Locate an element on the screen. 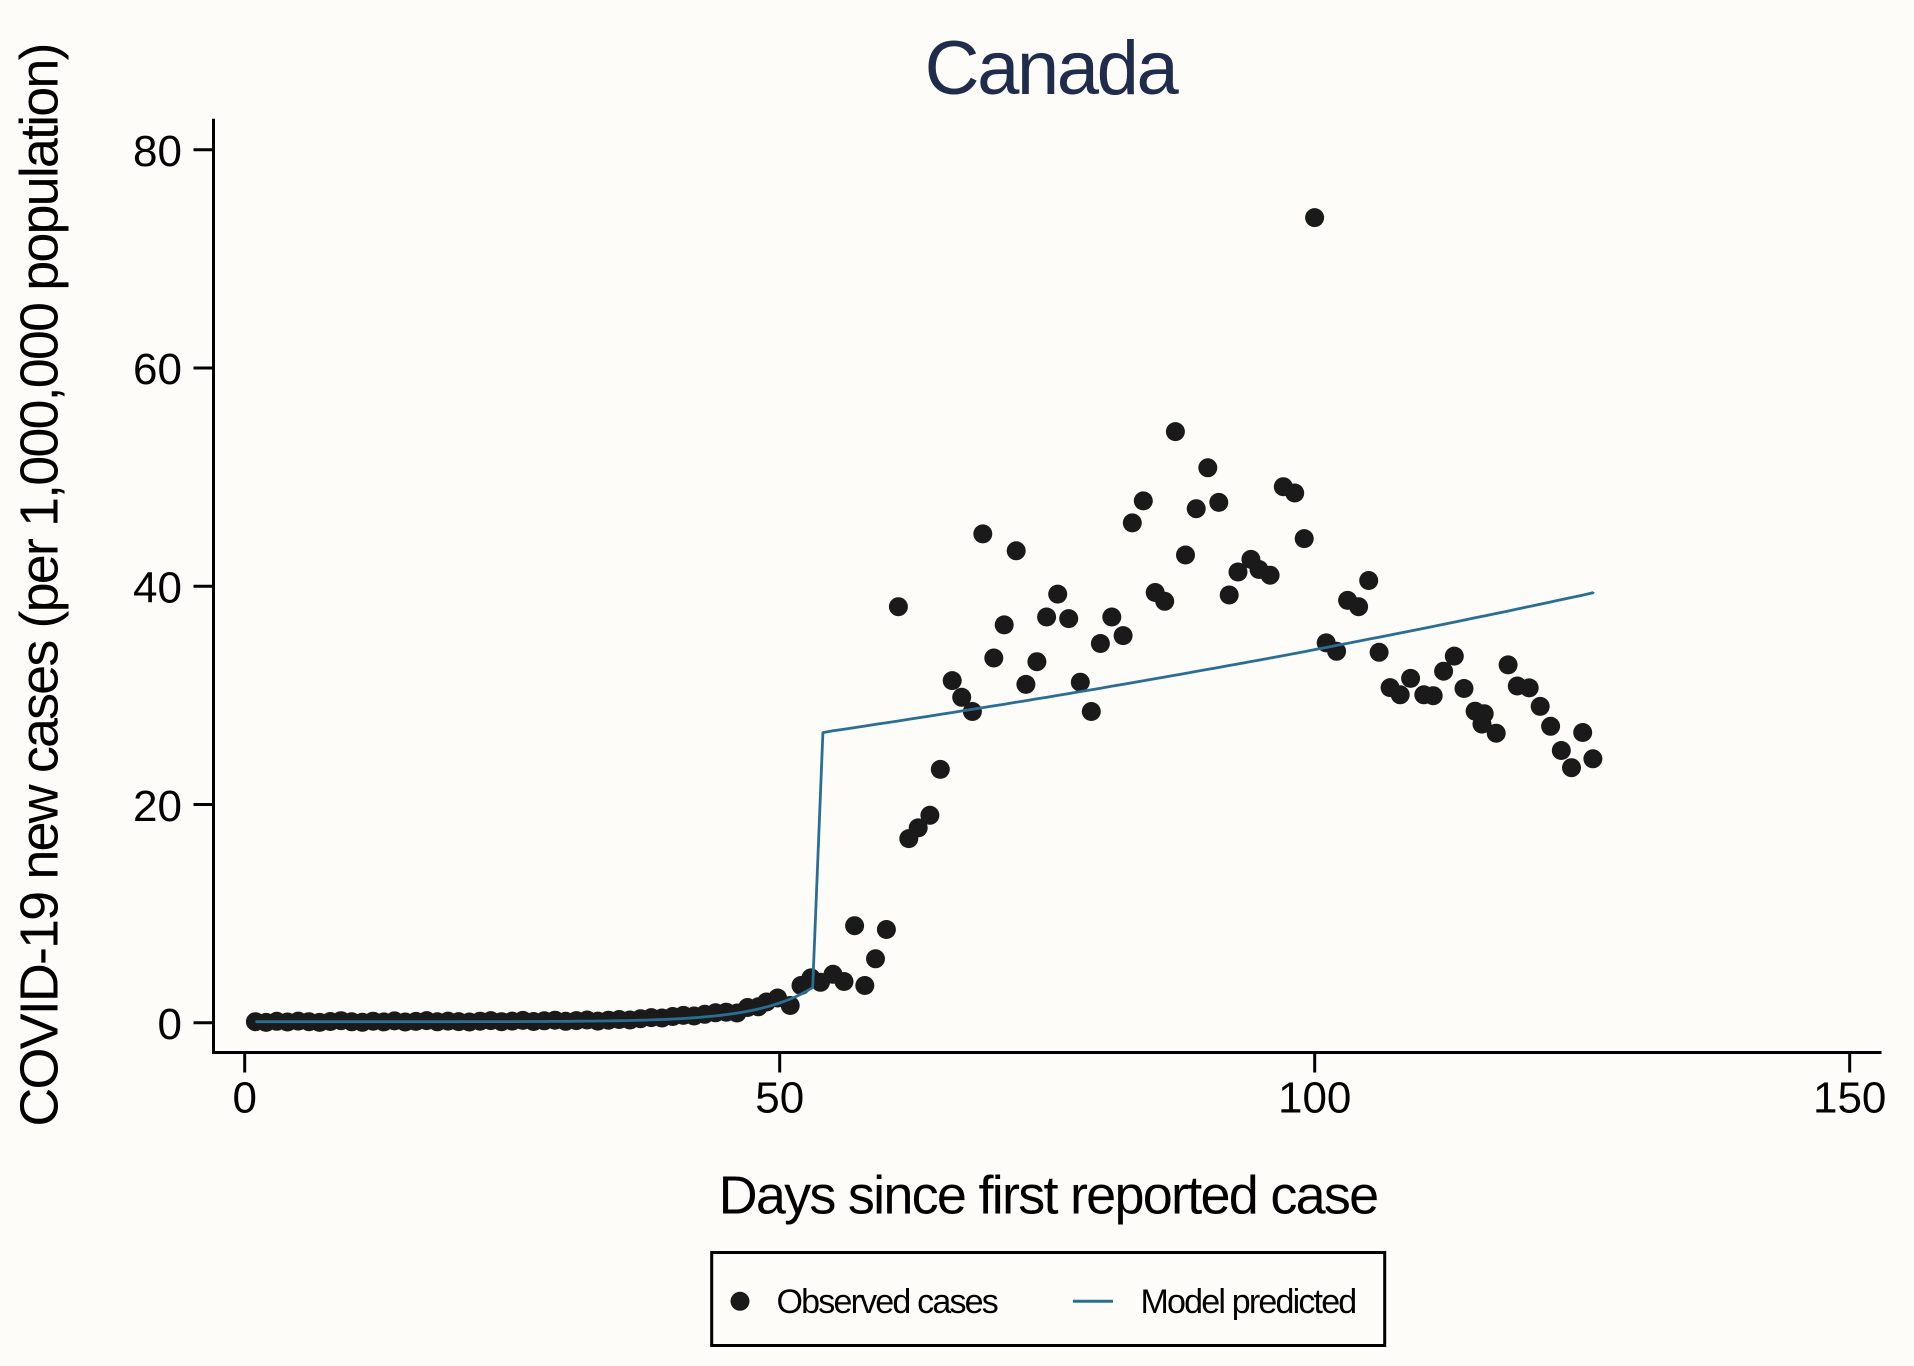  svg-text: 150 is located at coordinates (1849, 1097).